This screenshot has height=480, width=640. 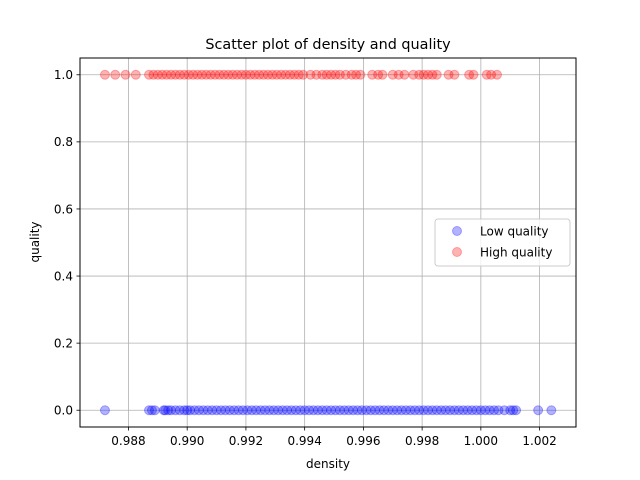 What do you see at coordinates (128, 441) in the screenshot?
I see `x-tick-label: 0.988` at bounding box center [128, 441].